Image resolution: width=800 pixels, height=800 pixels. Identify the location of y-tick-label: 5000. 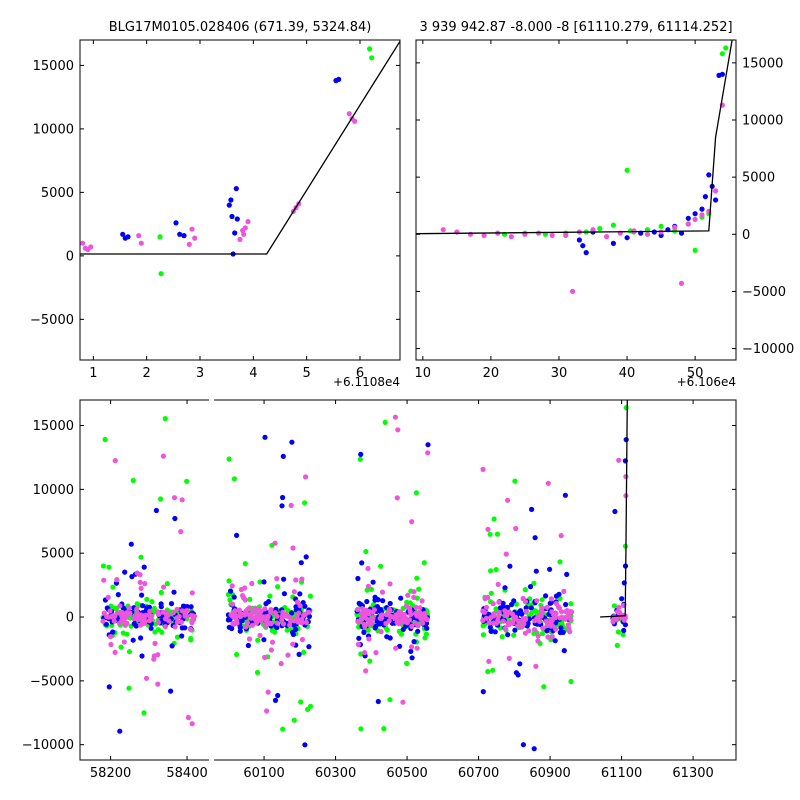
(758, 178).